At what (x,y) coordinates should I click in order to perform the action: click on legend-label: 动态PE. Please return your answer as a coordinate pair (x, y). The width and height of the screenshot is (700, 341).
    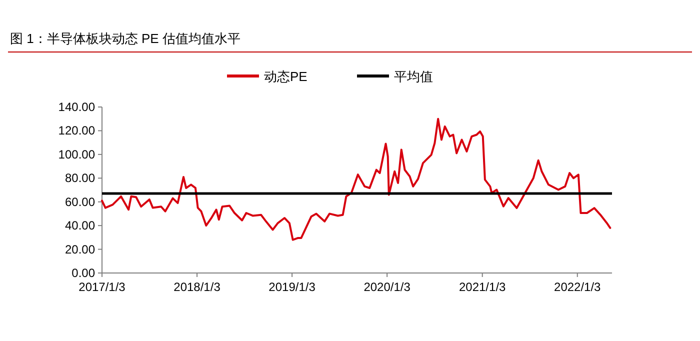
    Looking at the image, I should click on (286, 76).